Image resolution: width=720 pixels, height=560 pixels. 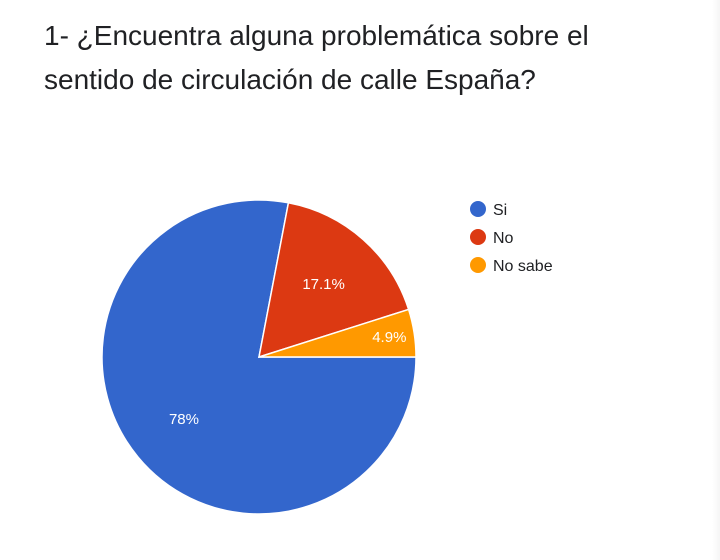 I want to click on legend-swatch-si, so click(x=478, y=209).